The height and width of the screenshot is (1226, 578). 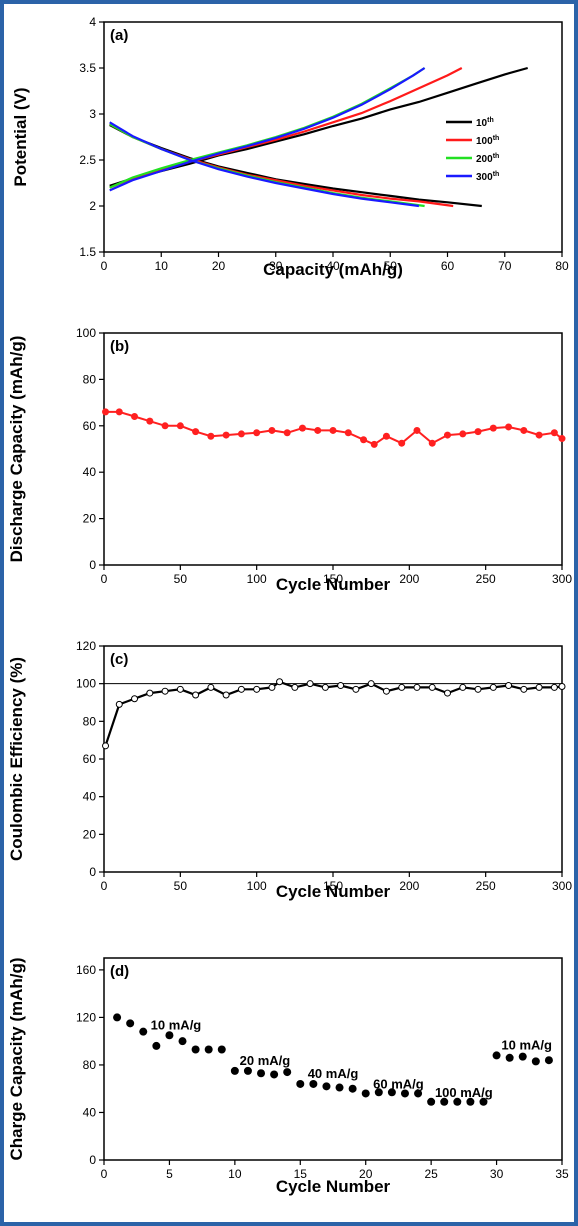 What do you see at coordinates (169, 1174) in the screenshot?
I see `x-tick-label: 5` at bounding box center [169, 1174].